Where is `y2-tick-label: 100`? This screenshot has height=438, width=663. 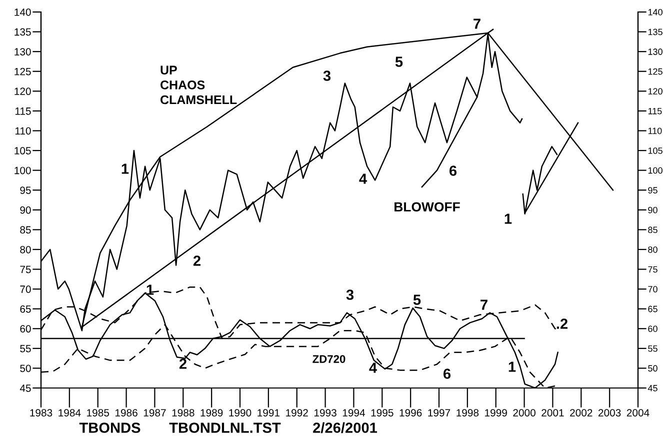
y2-tick-label: 100 is located at coordinates (655, 170).